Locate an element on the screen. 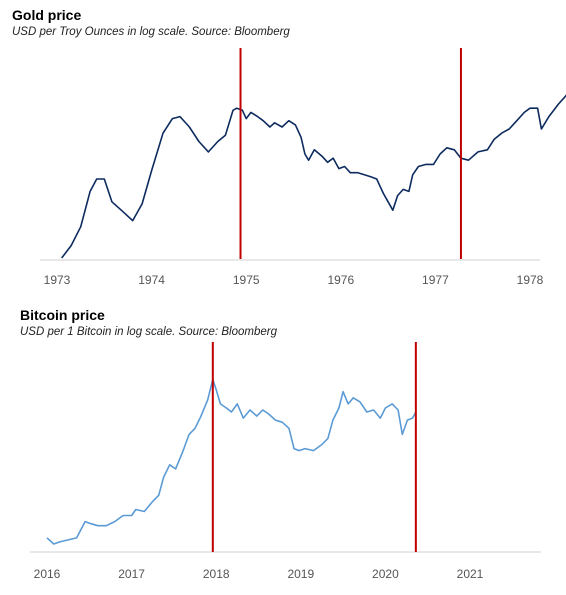 The width and height of the screenshot is (566, 595). bitcoin-x-tick-label: 2017 is located at coordinates (131, 574).